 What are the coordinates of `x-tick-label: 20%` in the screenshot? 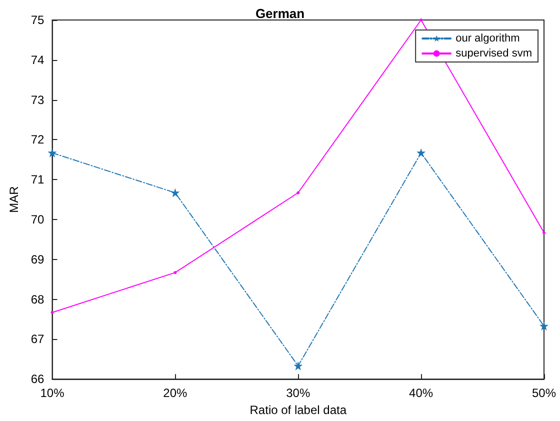 It's located at (175, 393).